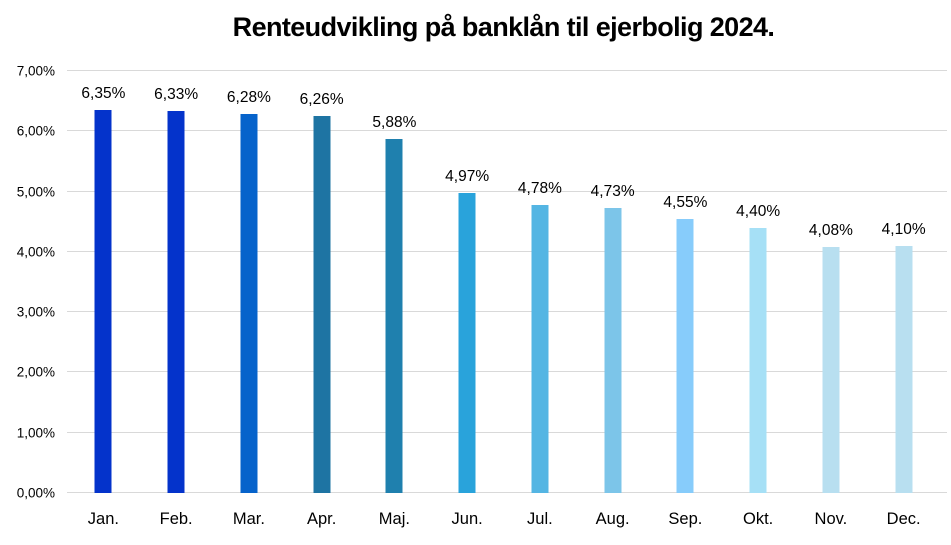 This screenshot has height=545, width=951. Describe the element at coordinates (103, 519) in the screenshot. I see `x-axis-category-label: Jan.` at that location.